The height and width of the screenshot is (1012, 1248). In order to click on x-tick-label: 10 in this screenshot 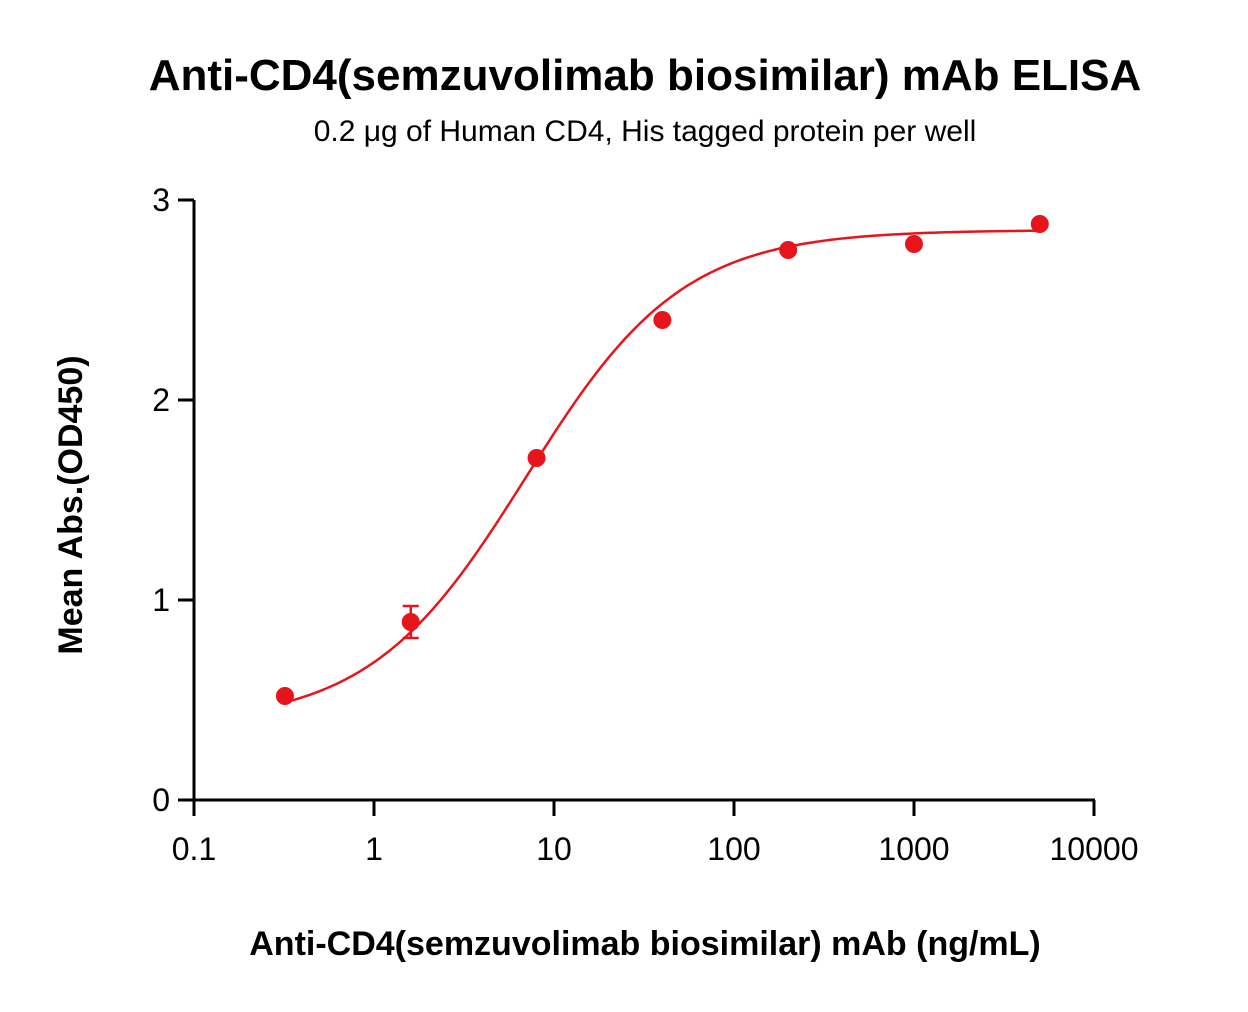, I will do `click(554, 849)`.